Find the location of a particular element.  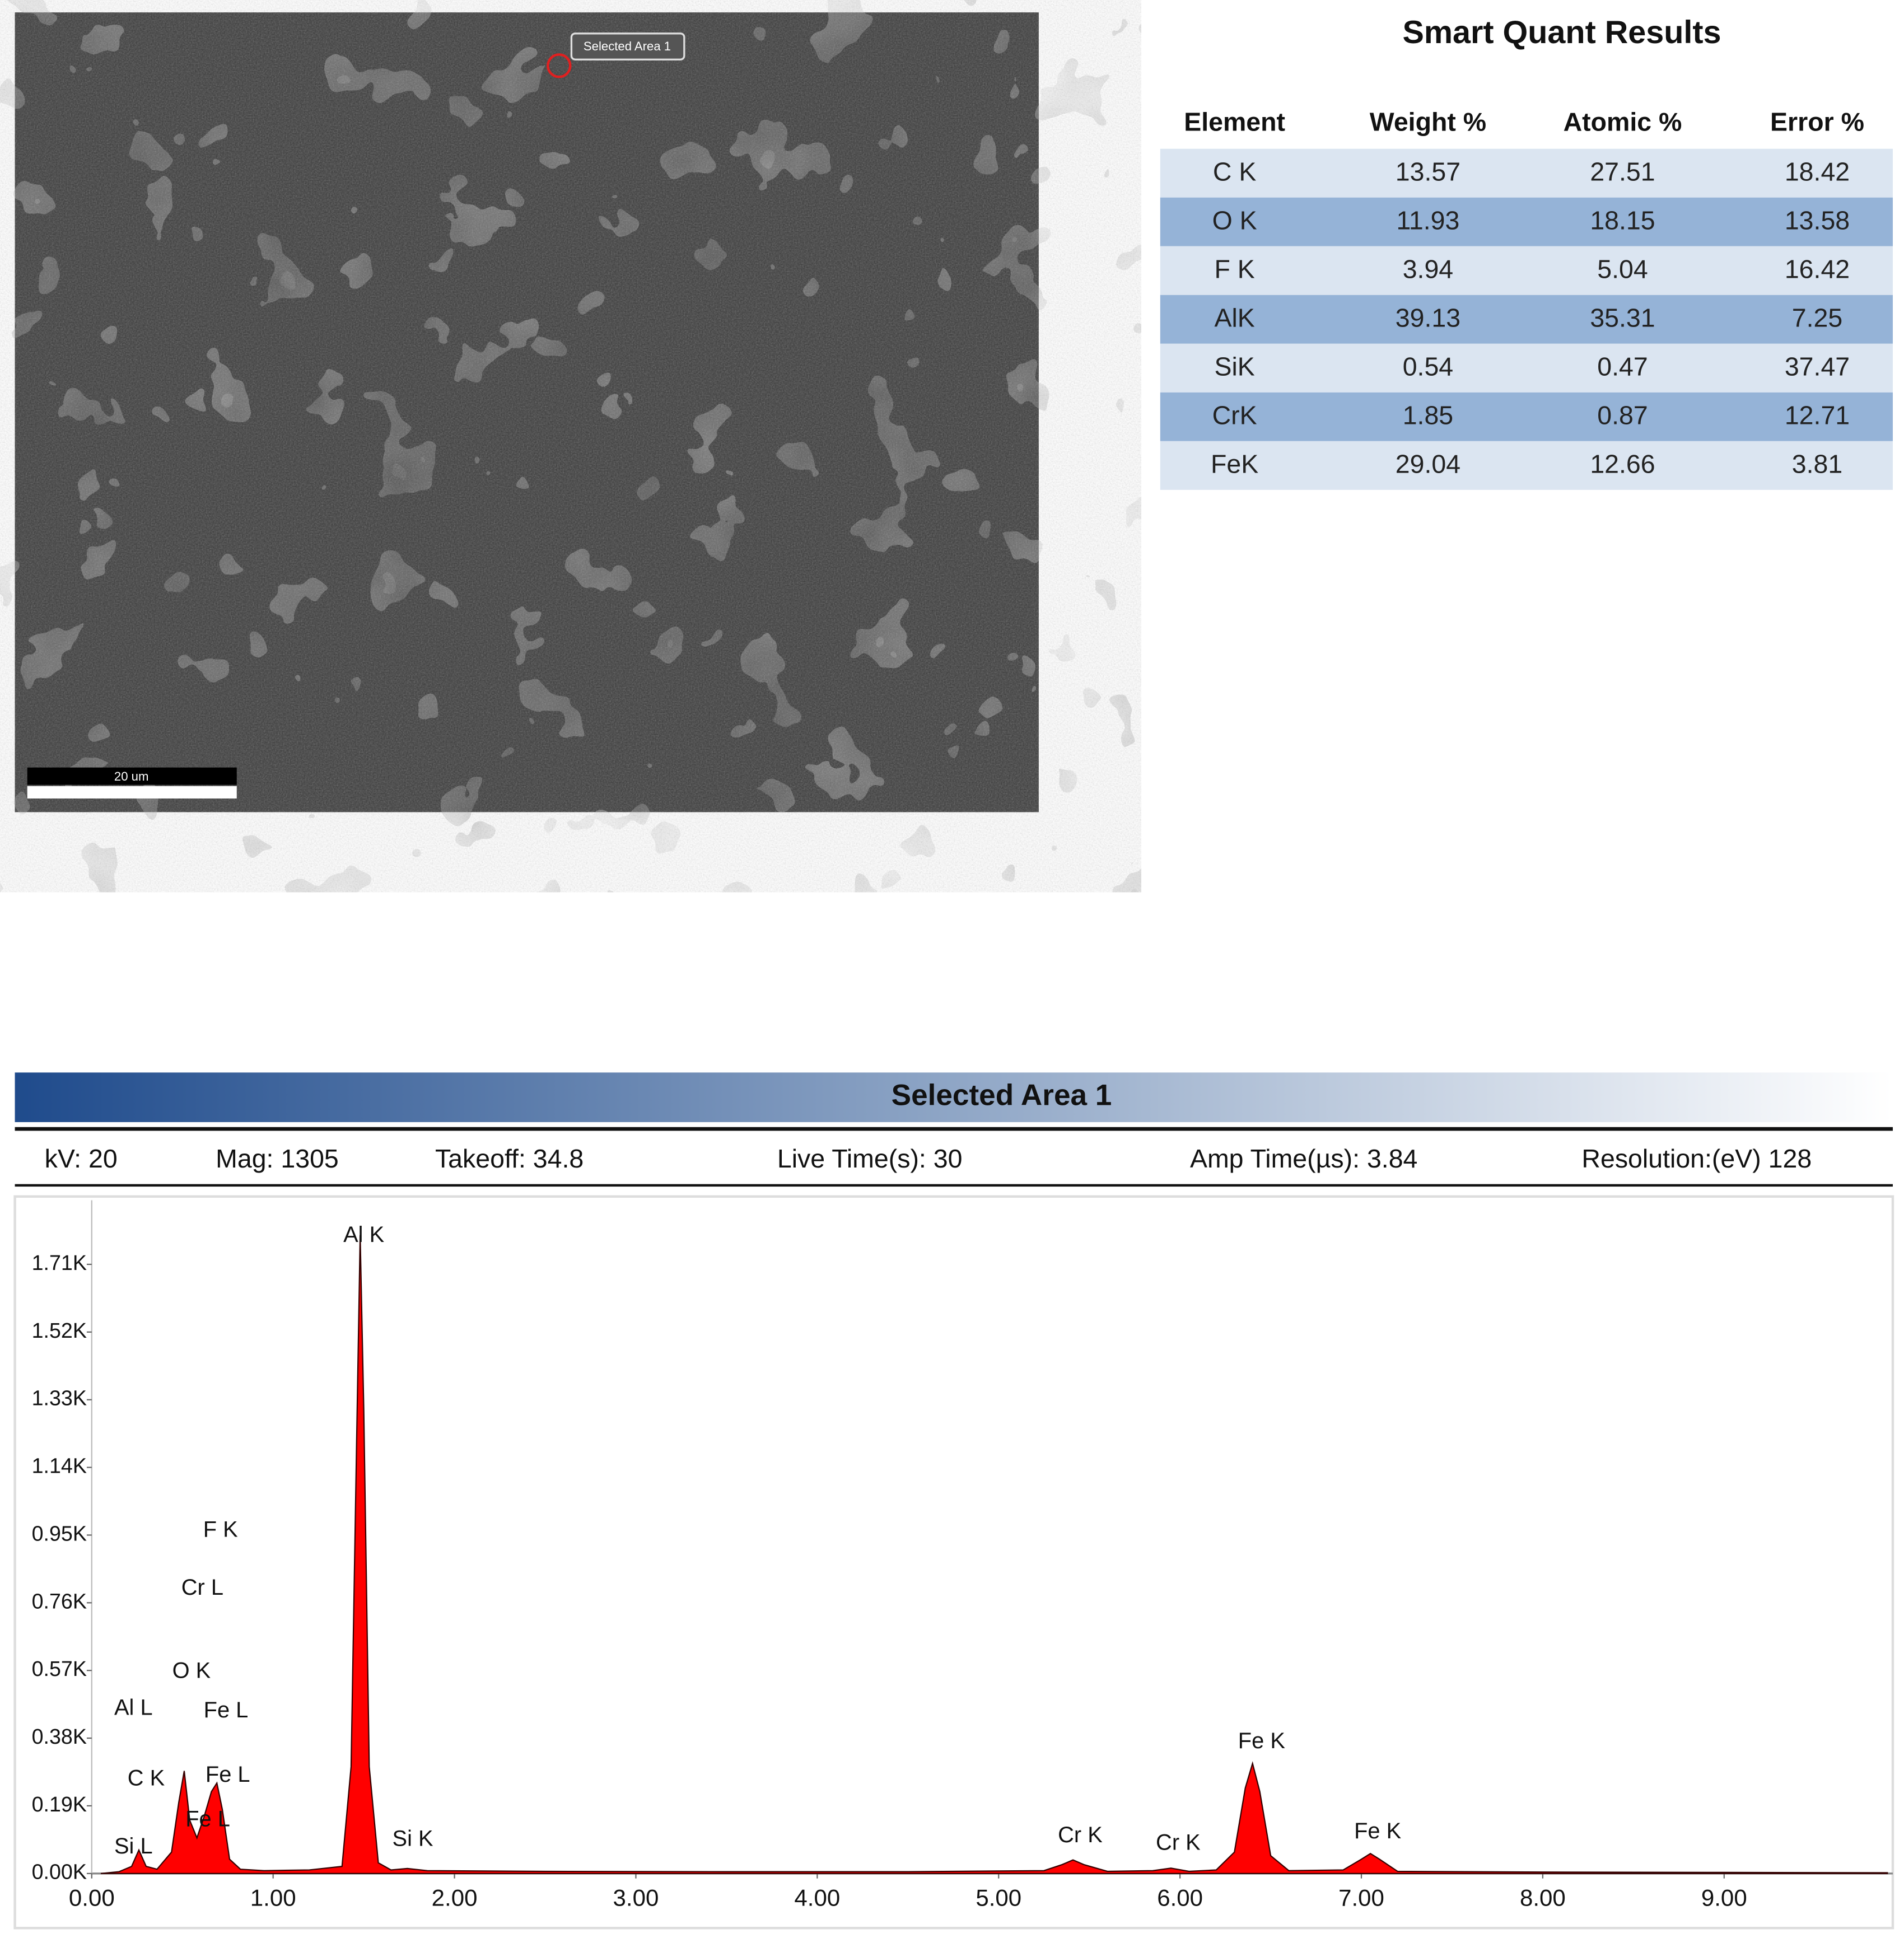

column-header: Atomic % is located at coordinates (1623, 122).